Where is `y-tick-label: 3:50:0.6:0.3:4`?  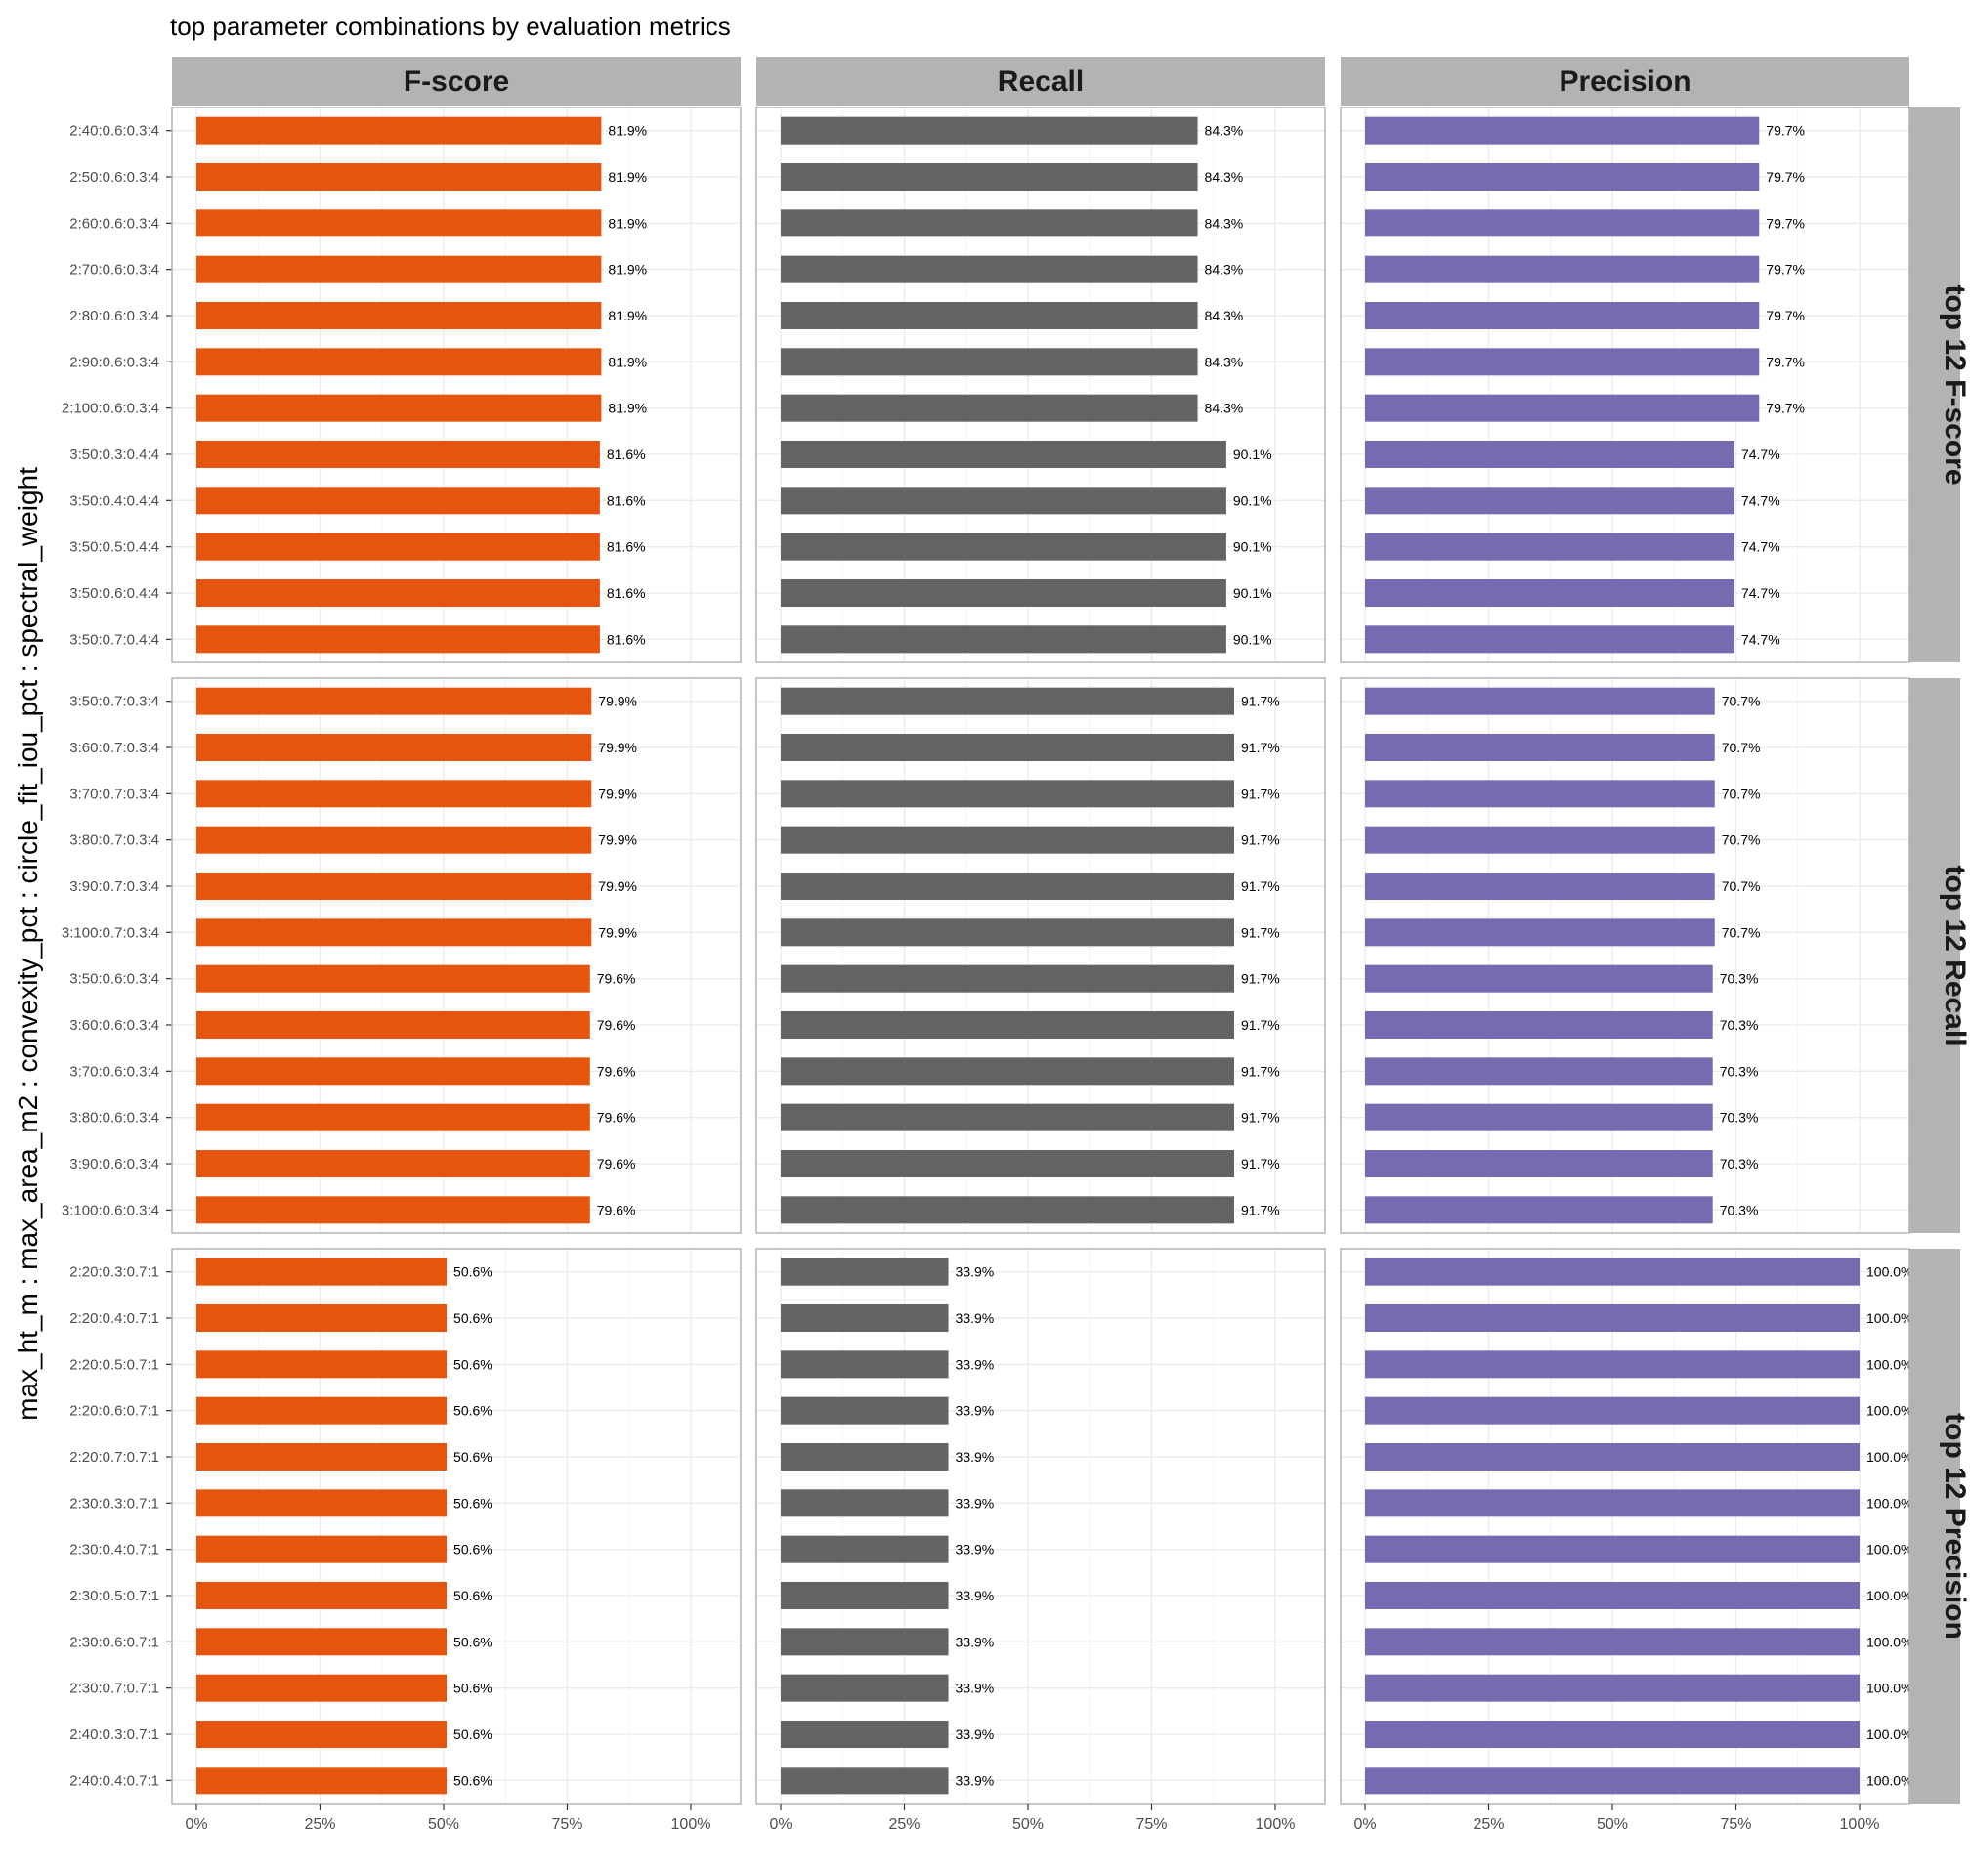 y-tick-label: 3:50:0.6:0.3:4 is located at coordinates (114, 979).